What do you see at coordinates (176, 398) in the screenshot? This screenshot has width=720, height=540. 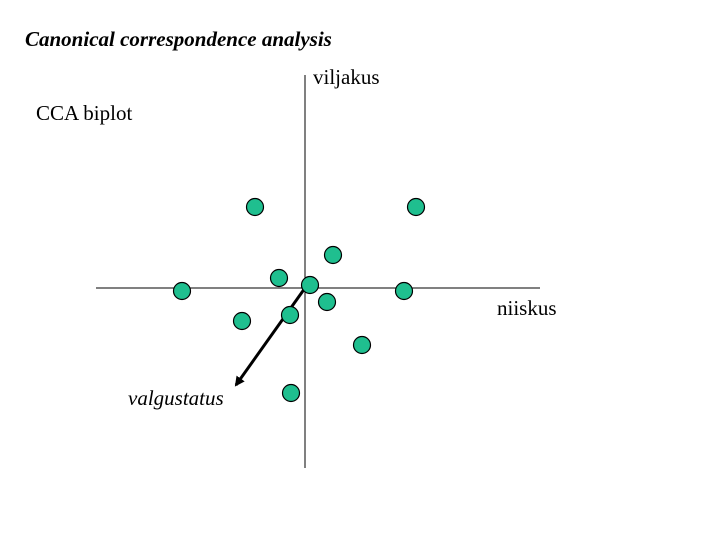 I see `arrow-label: valgustatus` at bounding box center [176, 398].